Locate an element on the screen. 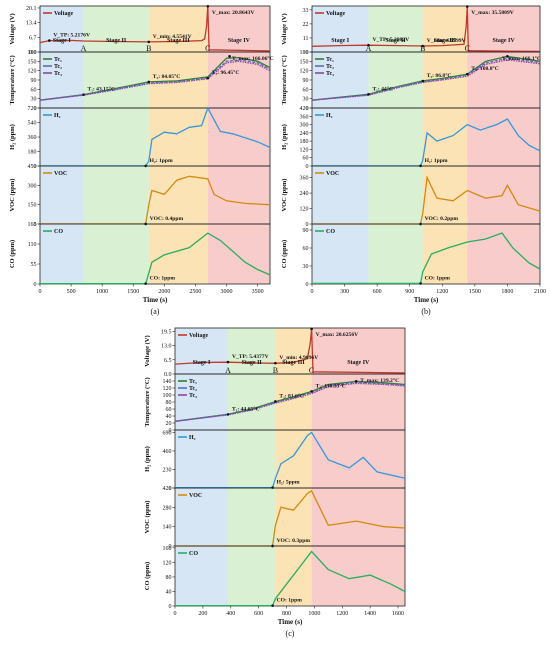  annotation-label: V_min: 4.5541V is located at coordinates (172, 37).